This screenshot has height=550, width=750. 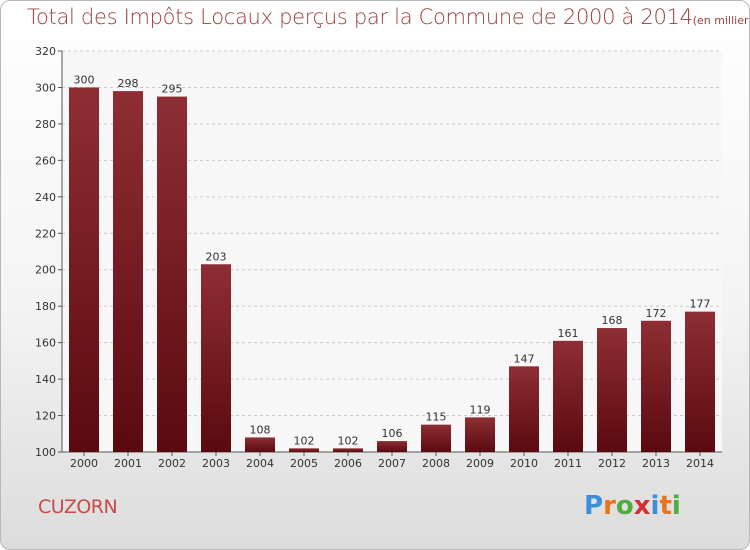 What do you see at coordinates (348, 463) in the screenshot?
I see `x-tick-label: 2006` at bounding box center [348, 463].